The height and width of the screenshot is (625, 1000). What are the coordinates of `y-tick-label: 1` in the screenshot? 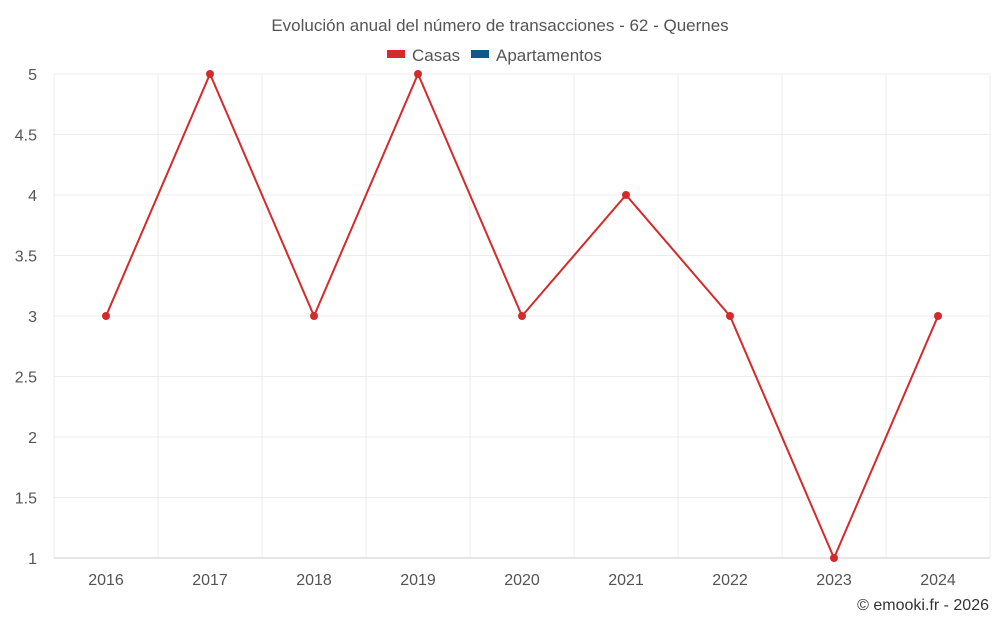 It's located at (32, 559).